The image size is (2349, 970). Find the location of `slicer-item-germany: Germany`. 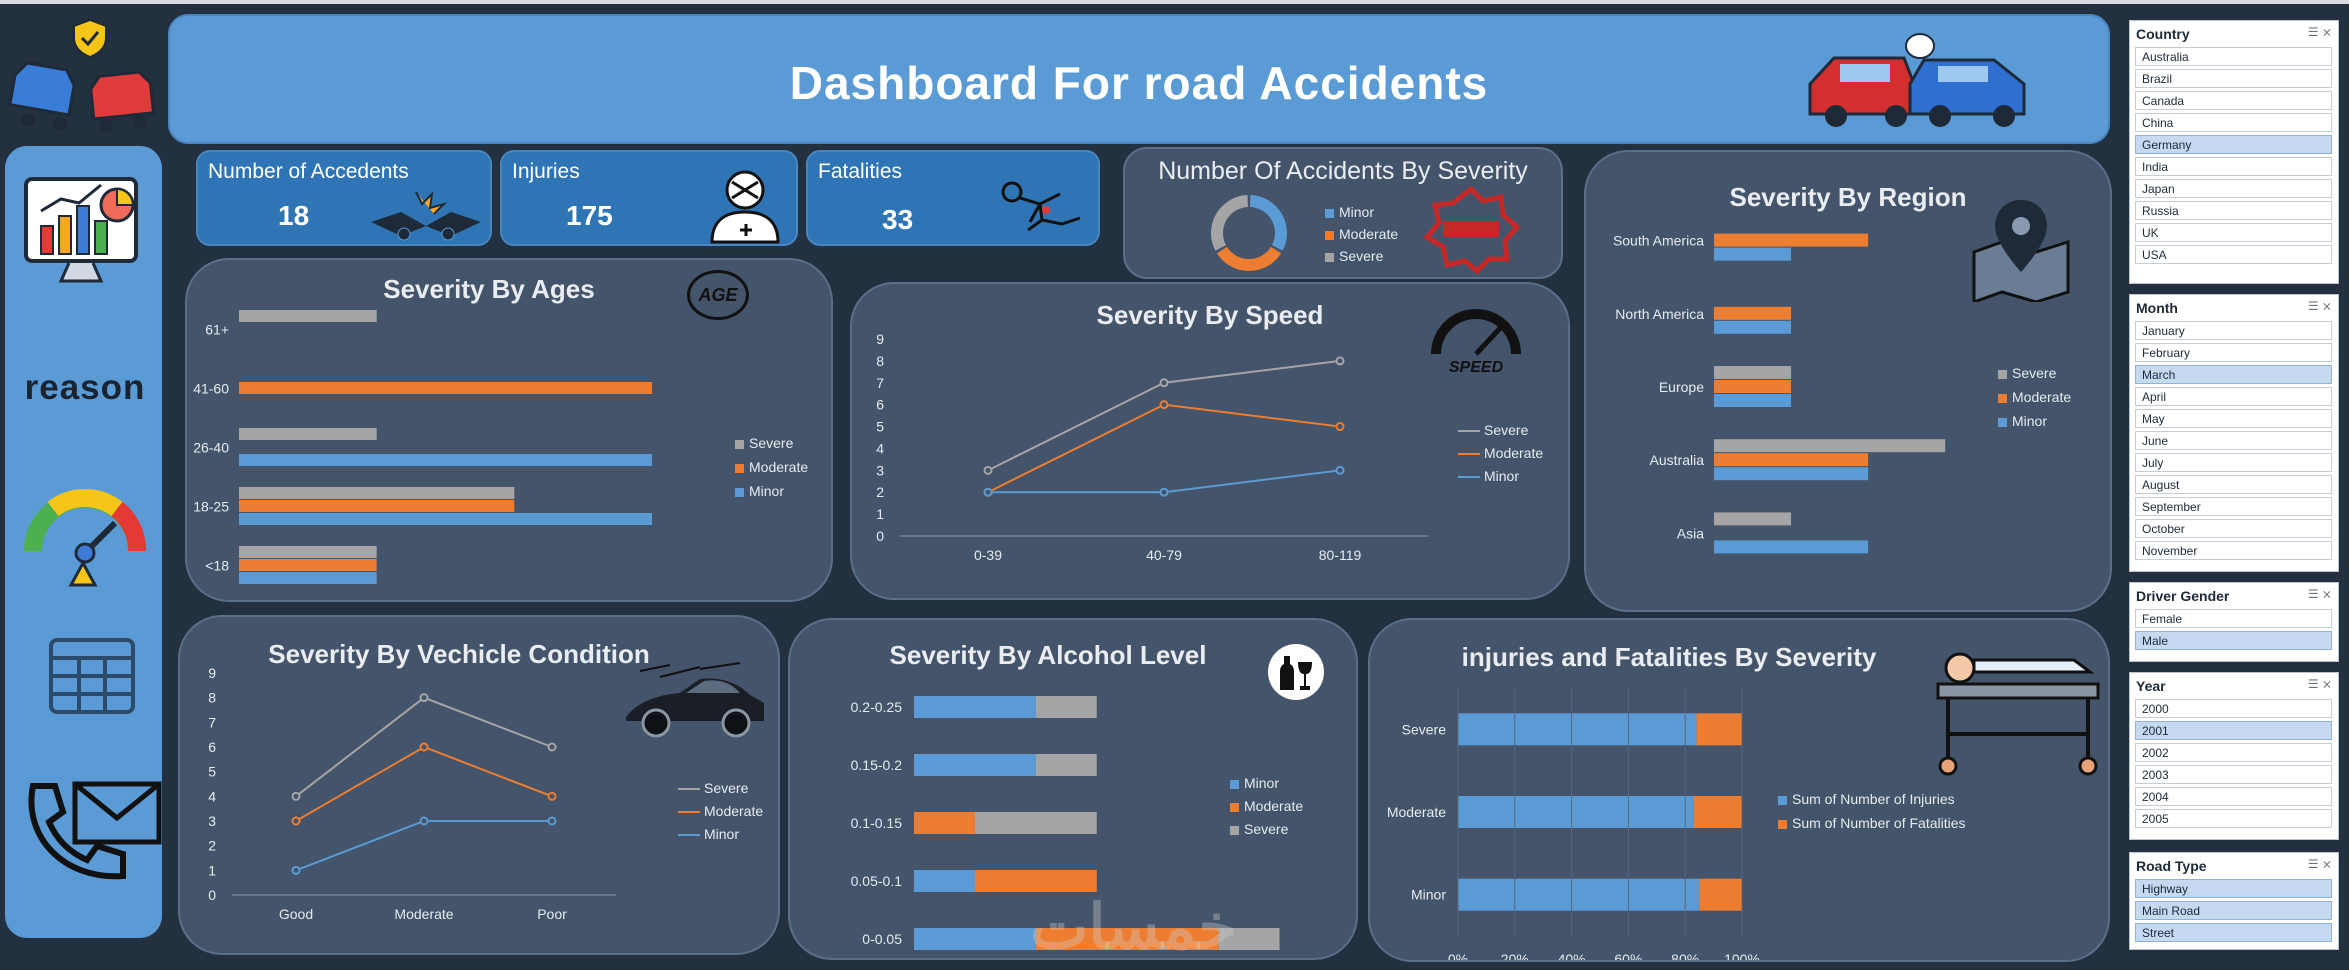

slicer-item-germany: Germany is located at coordinates (2233, 144).